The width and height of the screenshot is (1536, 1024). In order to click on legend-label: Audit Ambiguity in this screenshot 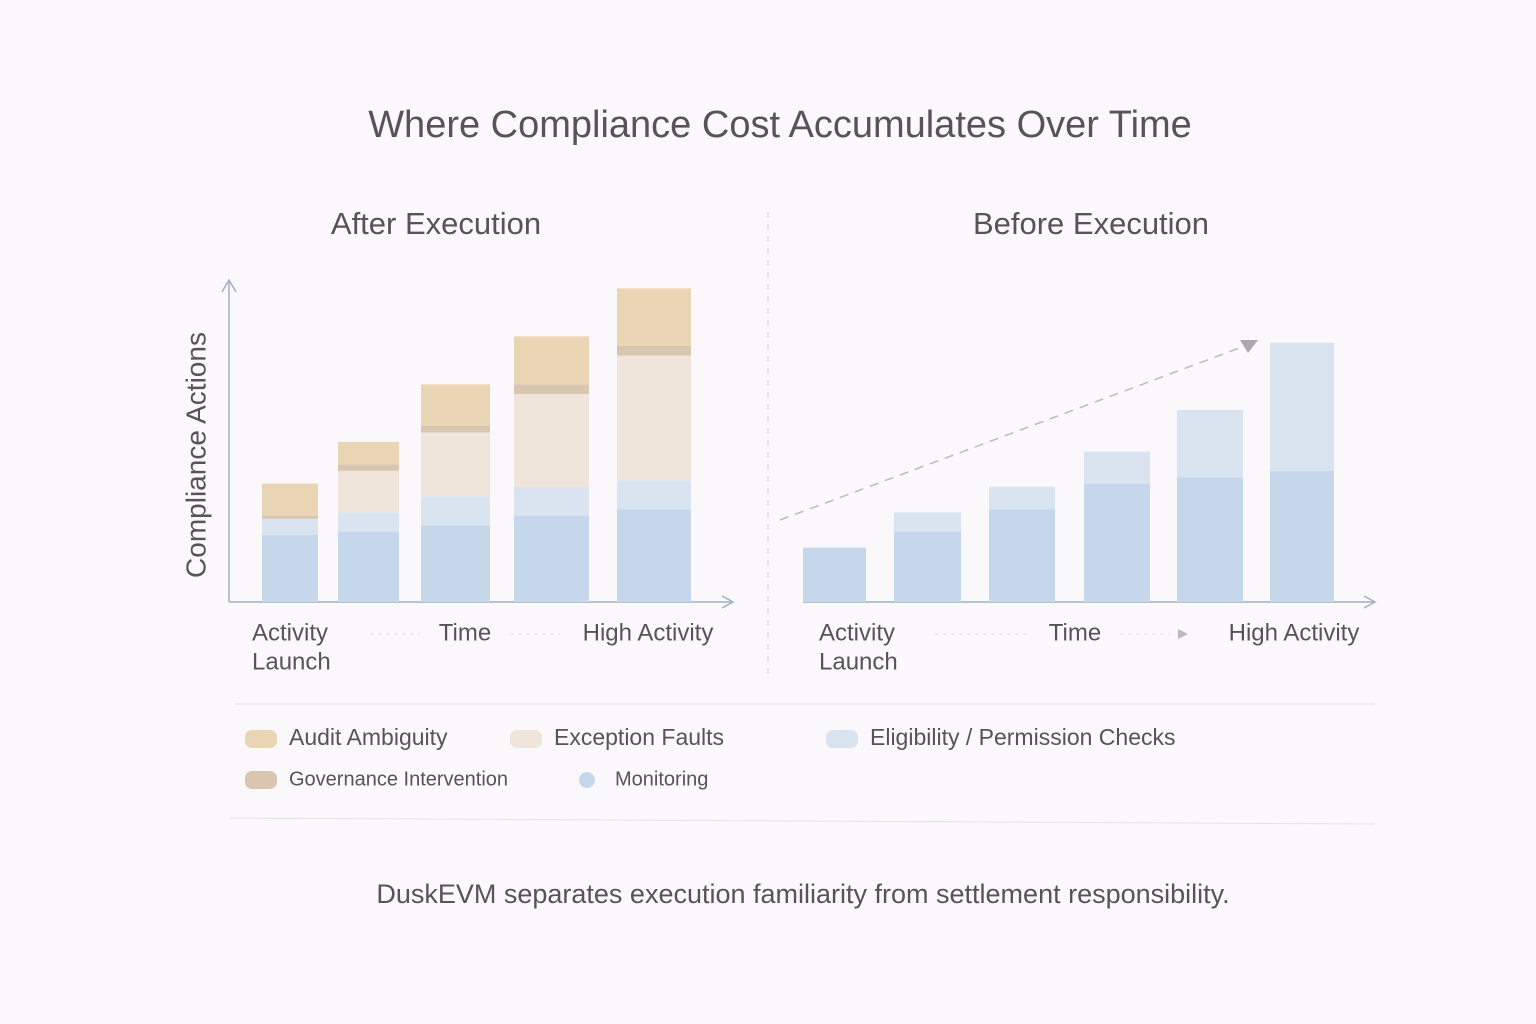, I will do `click(368, 737)`.